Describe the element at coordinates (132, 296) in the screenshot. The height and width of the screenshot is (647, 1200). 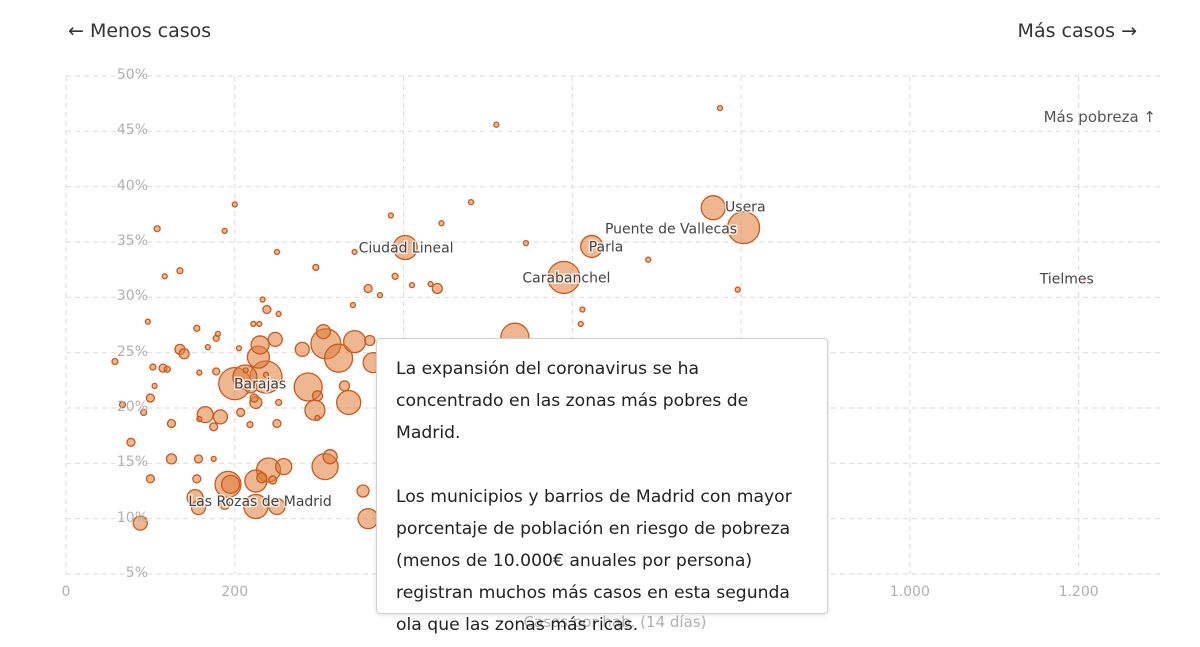
I see `y-tick-label: 30%` at that location.